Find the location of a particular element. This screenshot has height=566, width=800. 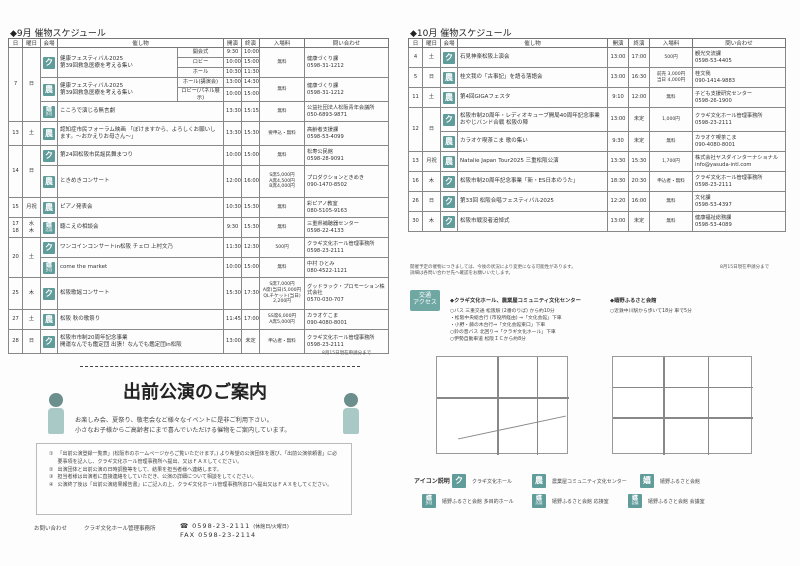

event-title: come the market is located at coordinates (140, 267).